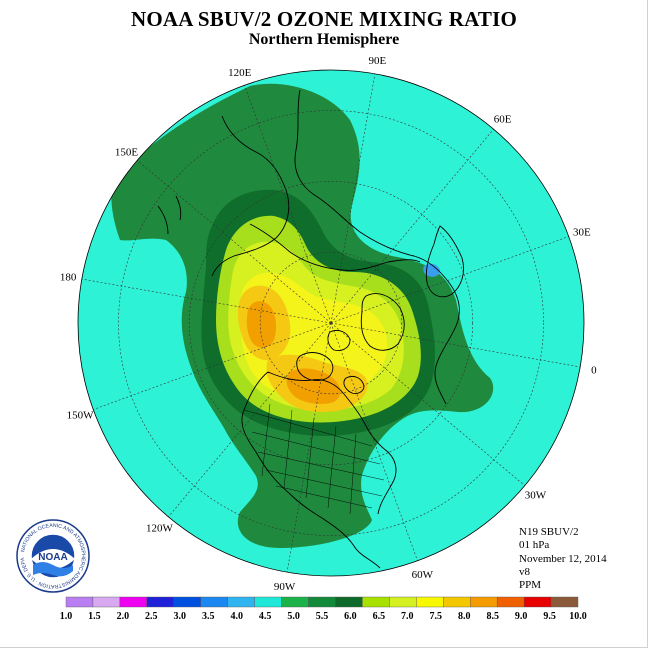 This screenshot has width=648, height=648. Describe the element at coordinates (407, 616) in the screenshot. I see `colorbar-tick-label: 7.0` at that location.